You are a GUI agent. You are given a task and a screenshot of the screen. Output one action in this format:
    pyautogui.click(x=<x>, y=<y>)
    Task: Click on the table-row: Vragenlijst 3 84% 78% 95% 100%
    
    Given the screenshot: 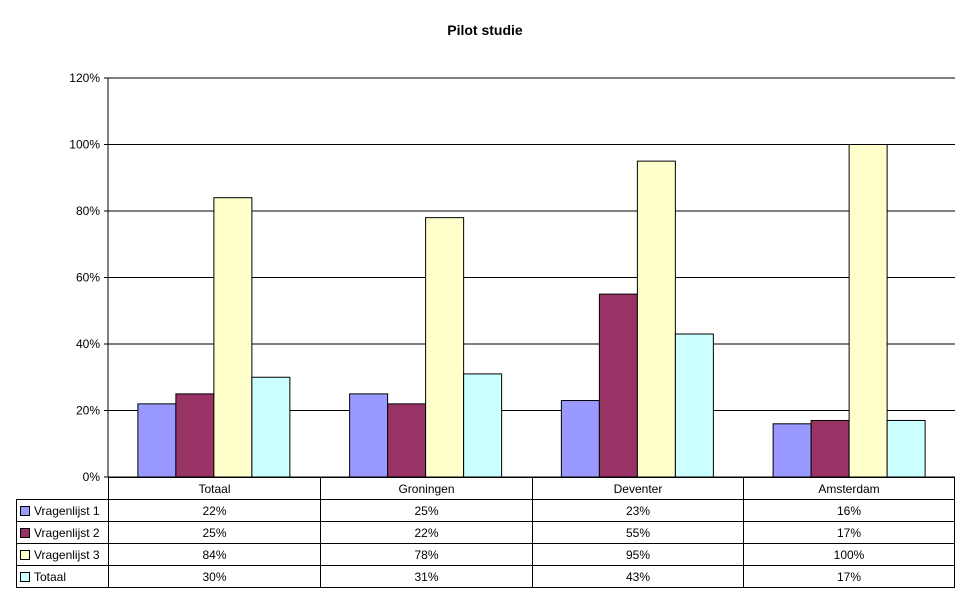 What is the action you would take?
    pyautogui.click(x=485, y=554)
    